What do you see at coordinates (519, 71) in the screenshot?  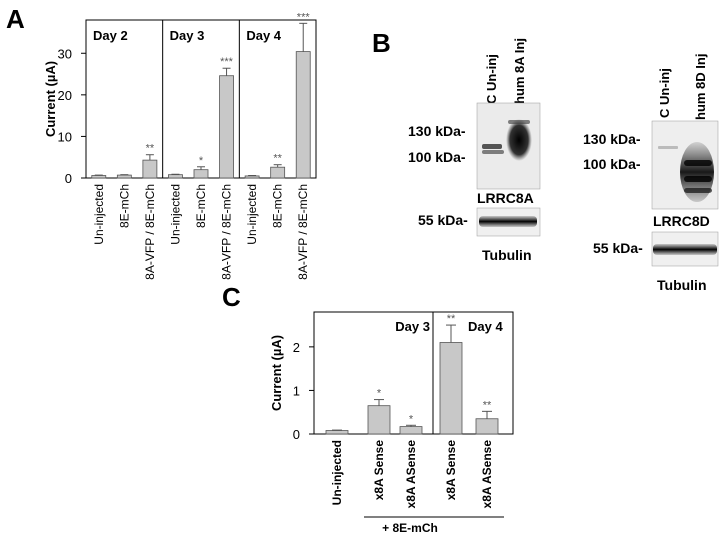 I see `blot-left-lane-2: hum 8A Inj` at bounding box center [519, 71].